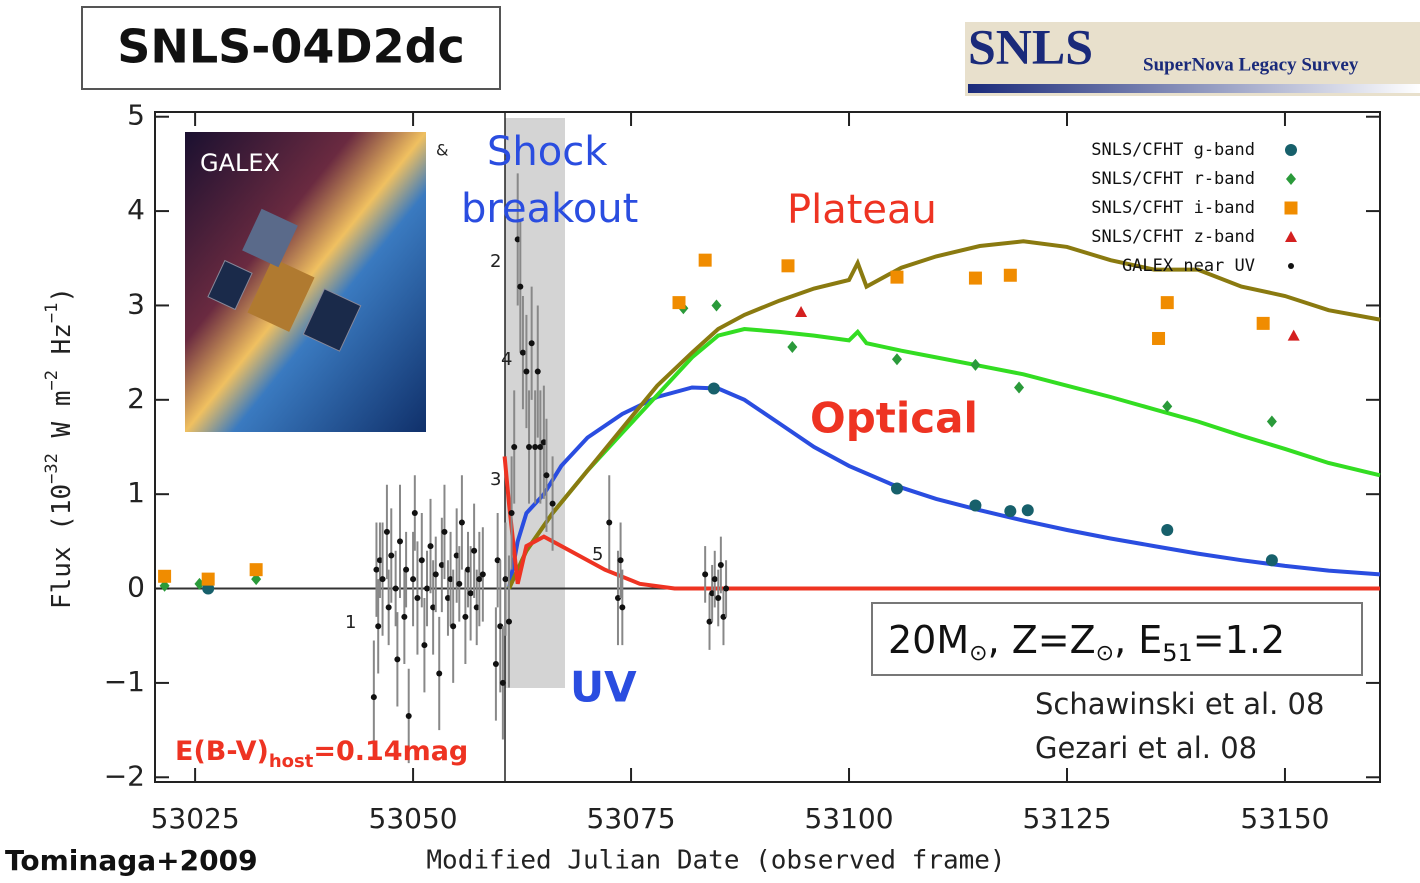 Image resolution: width=1420 pixels, height=883 pixels. Describe the element at coordinates (1030, 46) in the screenshot. I see `logo-name: SNLS` at that location.